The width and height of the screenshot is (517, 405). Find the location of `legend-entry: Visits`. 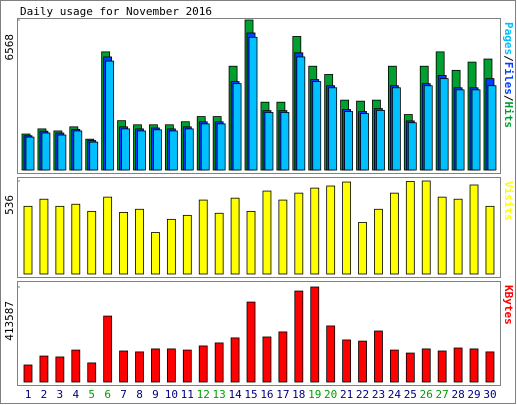

legend-entry: Visits is located at coordinates (508, 201).